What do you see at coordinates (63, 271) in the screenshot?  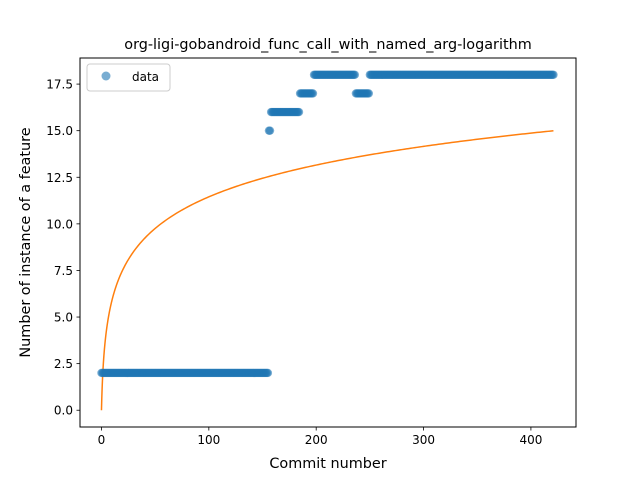 I see `y-tick-label: 7.5` at bounding box center [63, 271].